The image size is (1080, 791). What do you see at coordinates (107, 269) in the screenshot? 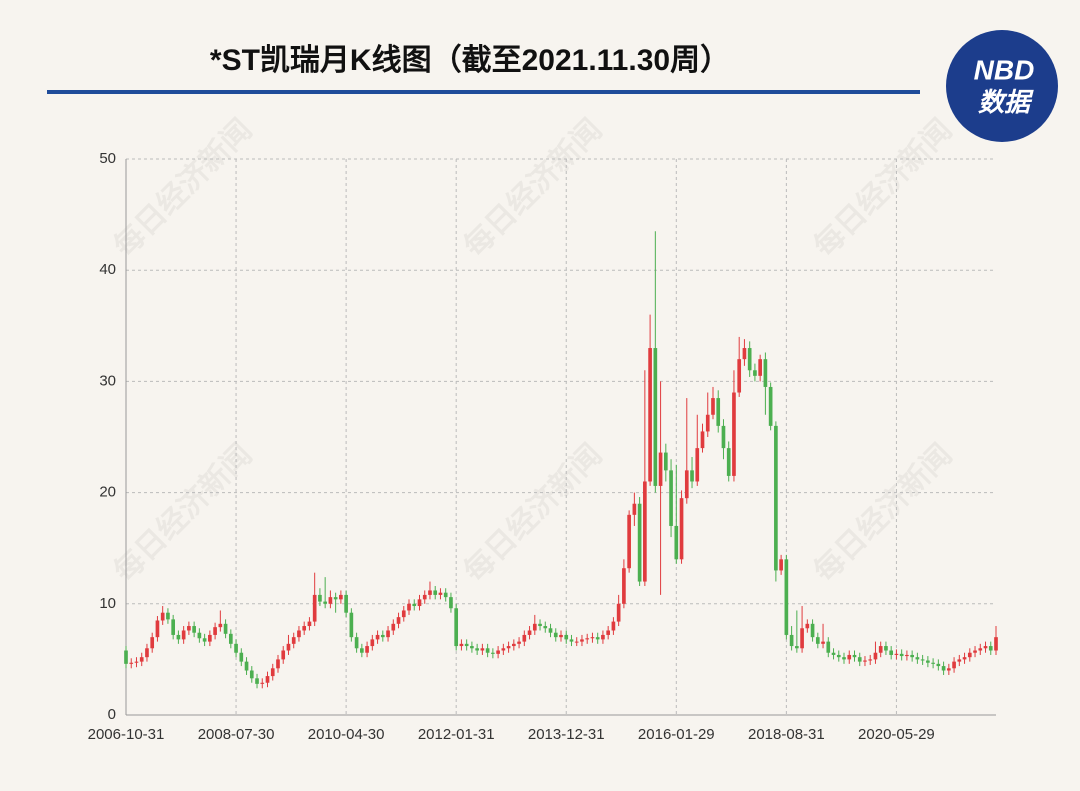
I see `y-tick-label: 40` at bounding box center [107, 269].